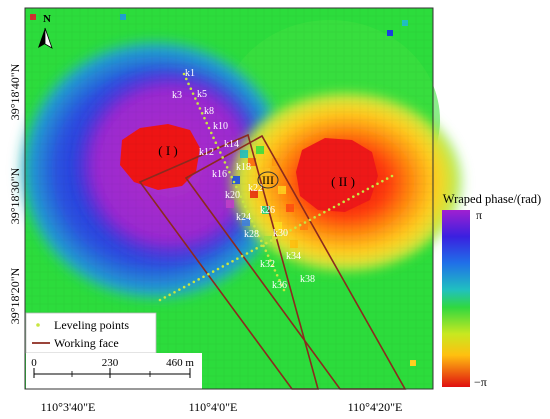 This screenshot has width=550, height=419. What do you see at coordinates (110, 363) in the screenshot?
I see `scale-tick-230: 230` at bounding box center [110, 363].